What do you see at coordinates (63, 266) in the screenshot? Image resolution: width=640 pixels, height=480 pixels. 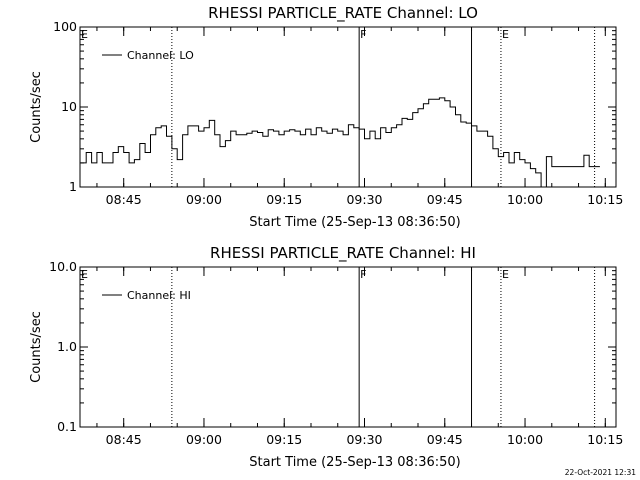 I see `y-tick-label: 10.0` at bounding box center [63, 266].